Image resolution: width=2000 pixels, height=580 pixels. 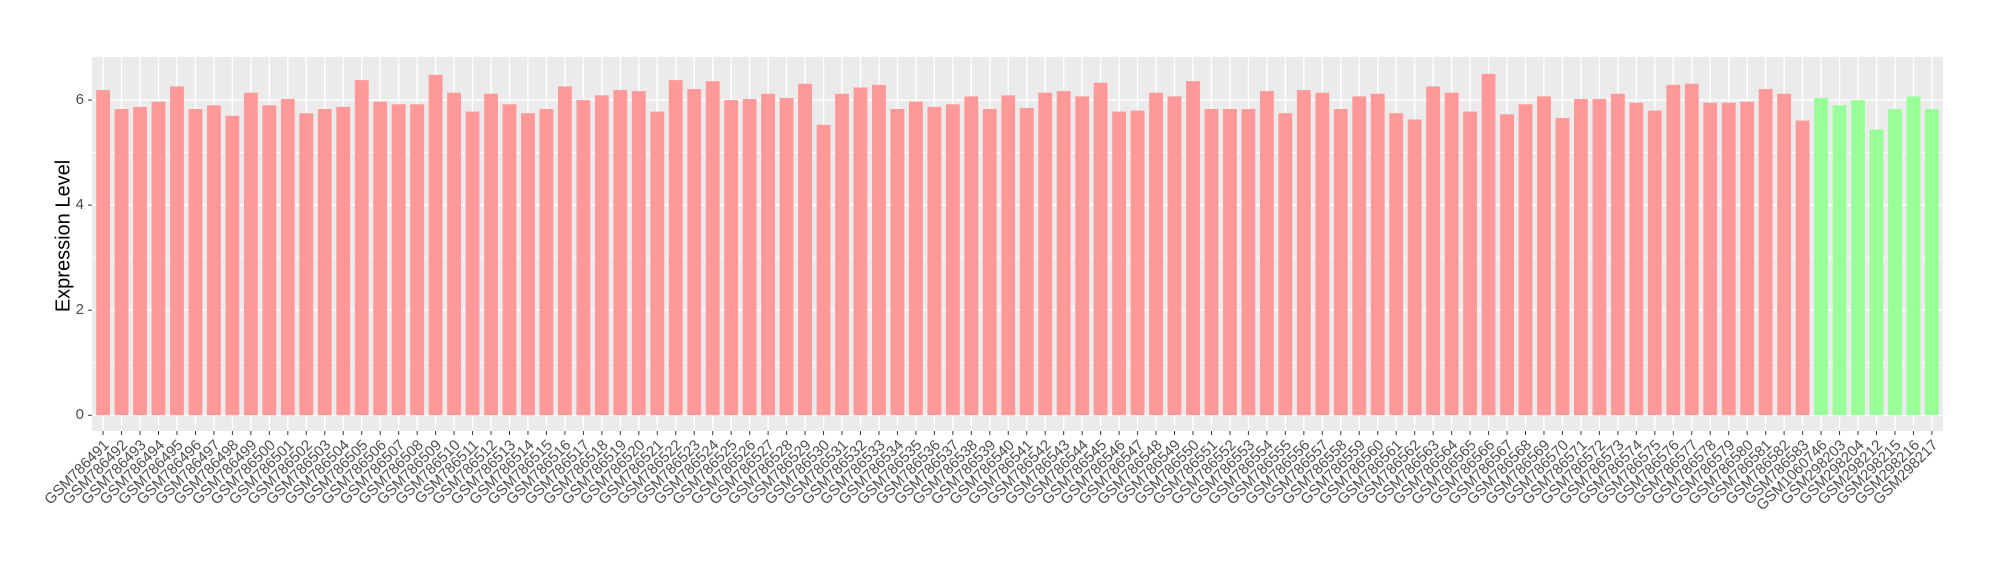 I want to click on y-tick-label: 0, so click(x=80, y=414).